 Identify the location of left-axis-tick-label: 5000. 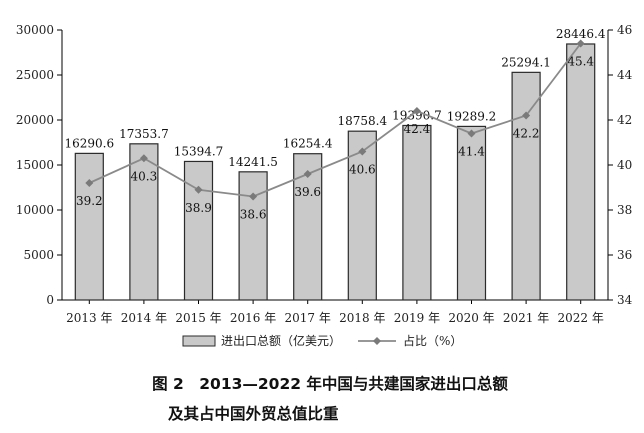
(38, 255).